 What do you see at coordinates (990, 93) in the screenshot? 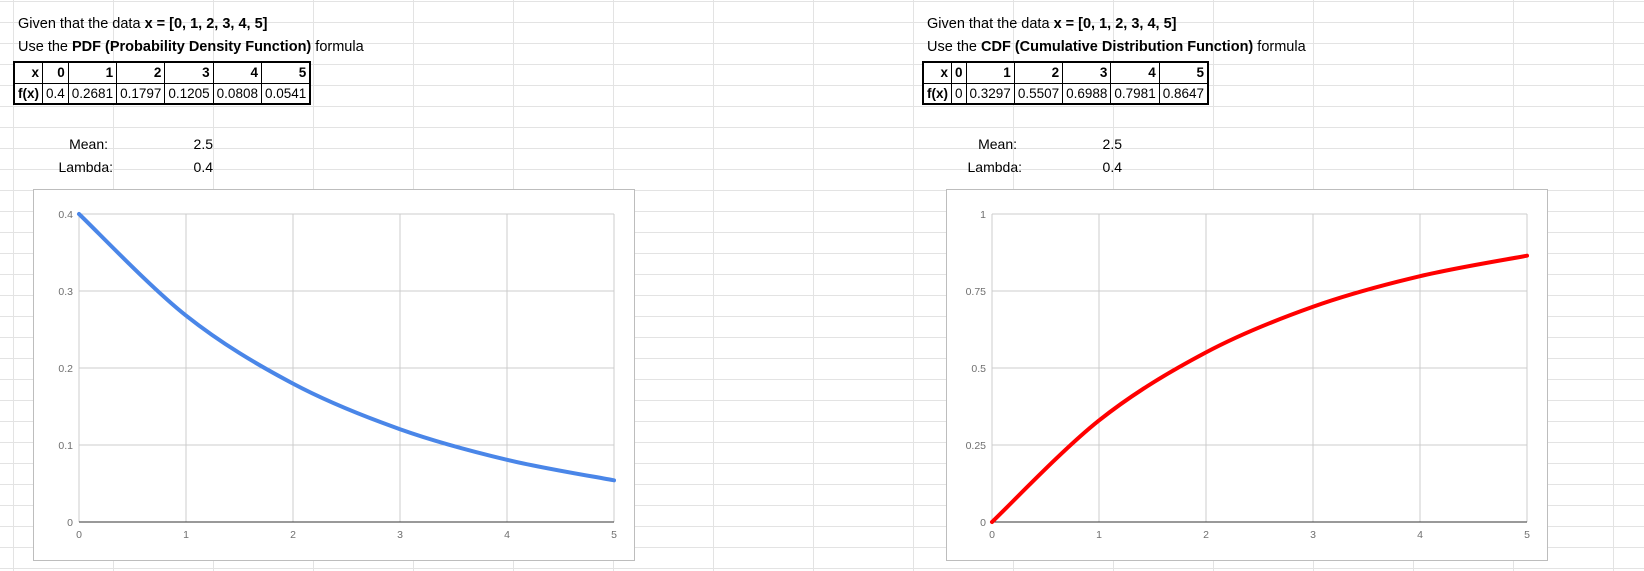
I see `table-cell: 0.3297` at bounding box center [990, 93].